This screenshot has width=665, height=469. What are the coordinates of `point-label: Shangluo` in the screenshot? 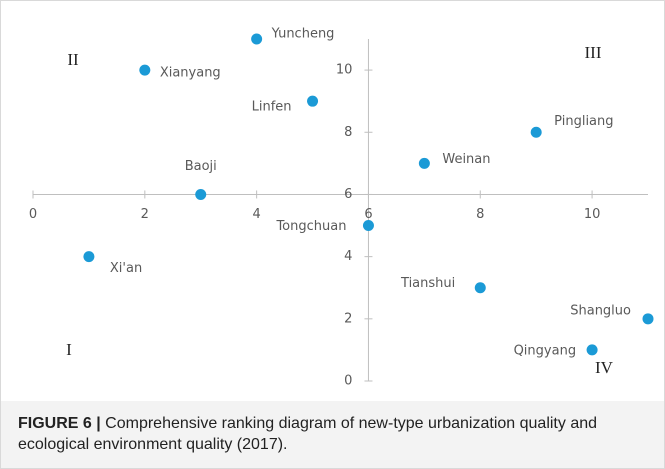 It's located at (600, 310).